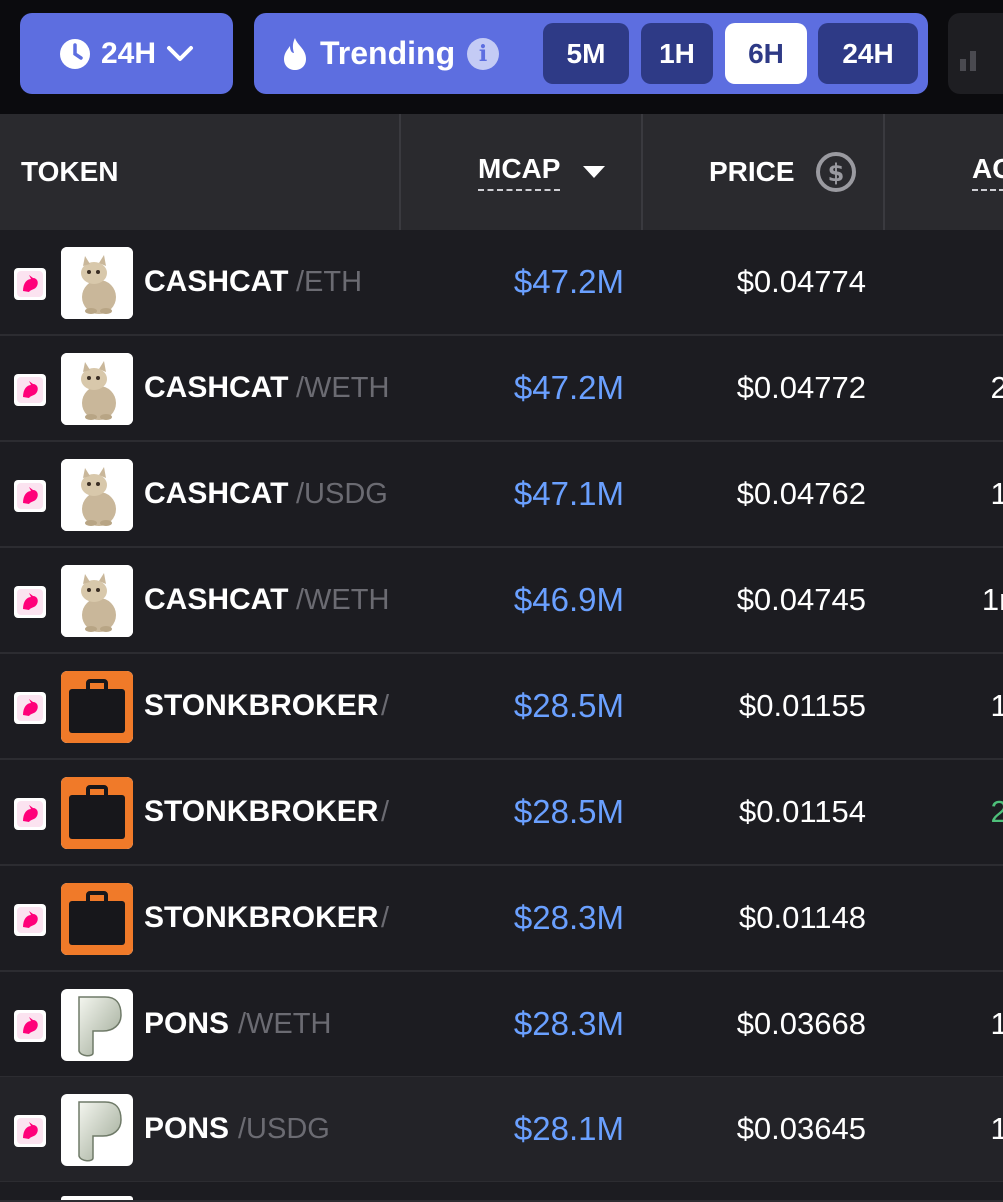 The width and height of the screenshot is (1003, 1202). Describe the element at coordinates (996, 387) in the screenshot. I see `token-age-value: 28` at that location.